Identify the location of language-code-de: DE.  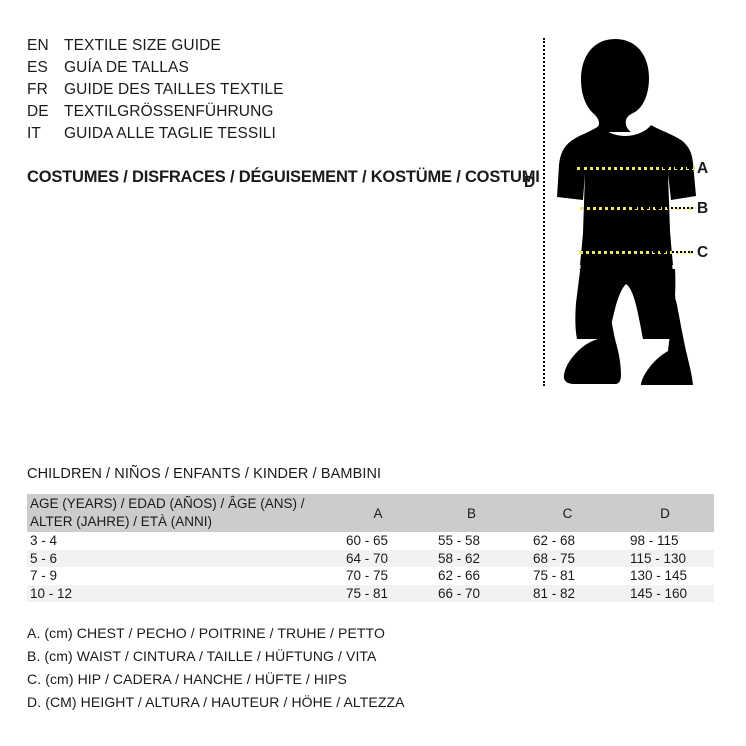
(38, 111).